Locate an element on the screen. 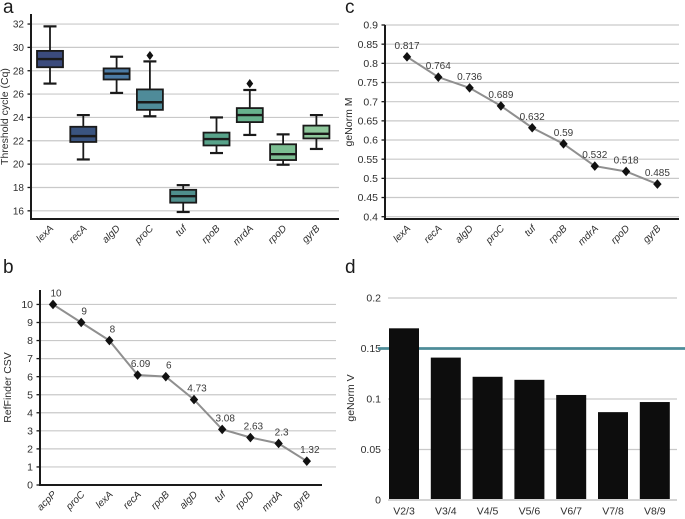  box-proC is located at coordinates (149, 84).